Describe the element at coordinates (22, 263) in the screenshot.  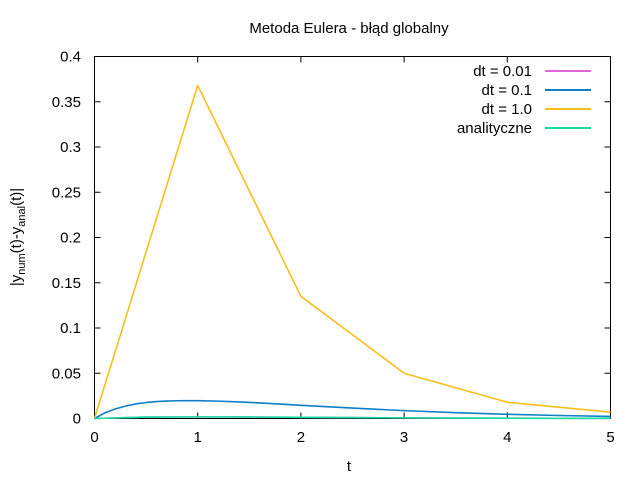
I see `y-axis-label-sub1: num` at that location.